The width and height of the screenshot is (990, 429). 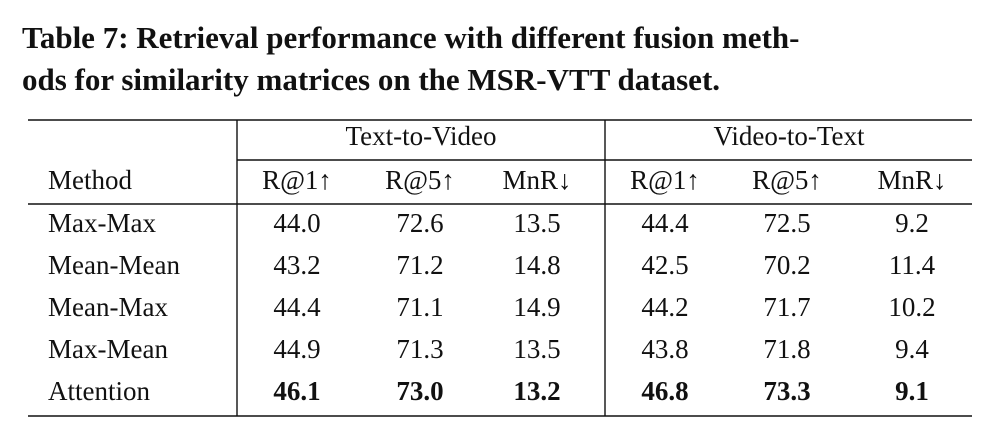 What do you see at coordinates (296, 265) in the screenshot?
I see `cell: 43.2` at bounding box center [296, 265].